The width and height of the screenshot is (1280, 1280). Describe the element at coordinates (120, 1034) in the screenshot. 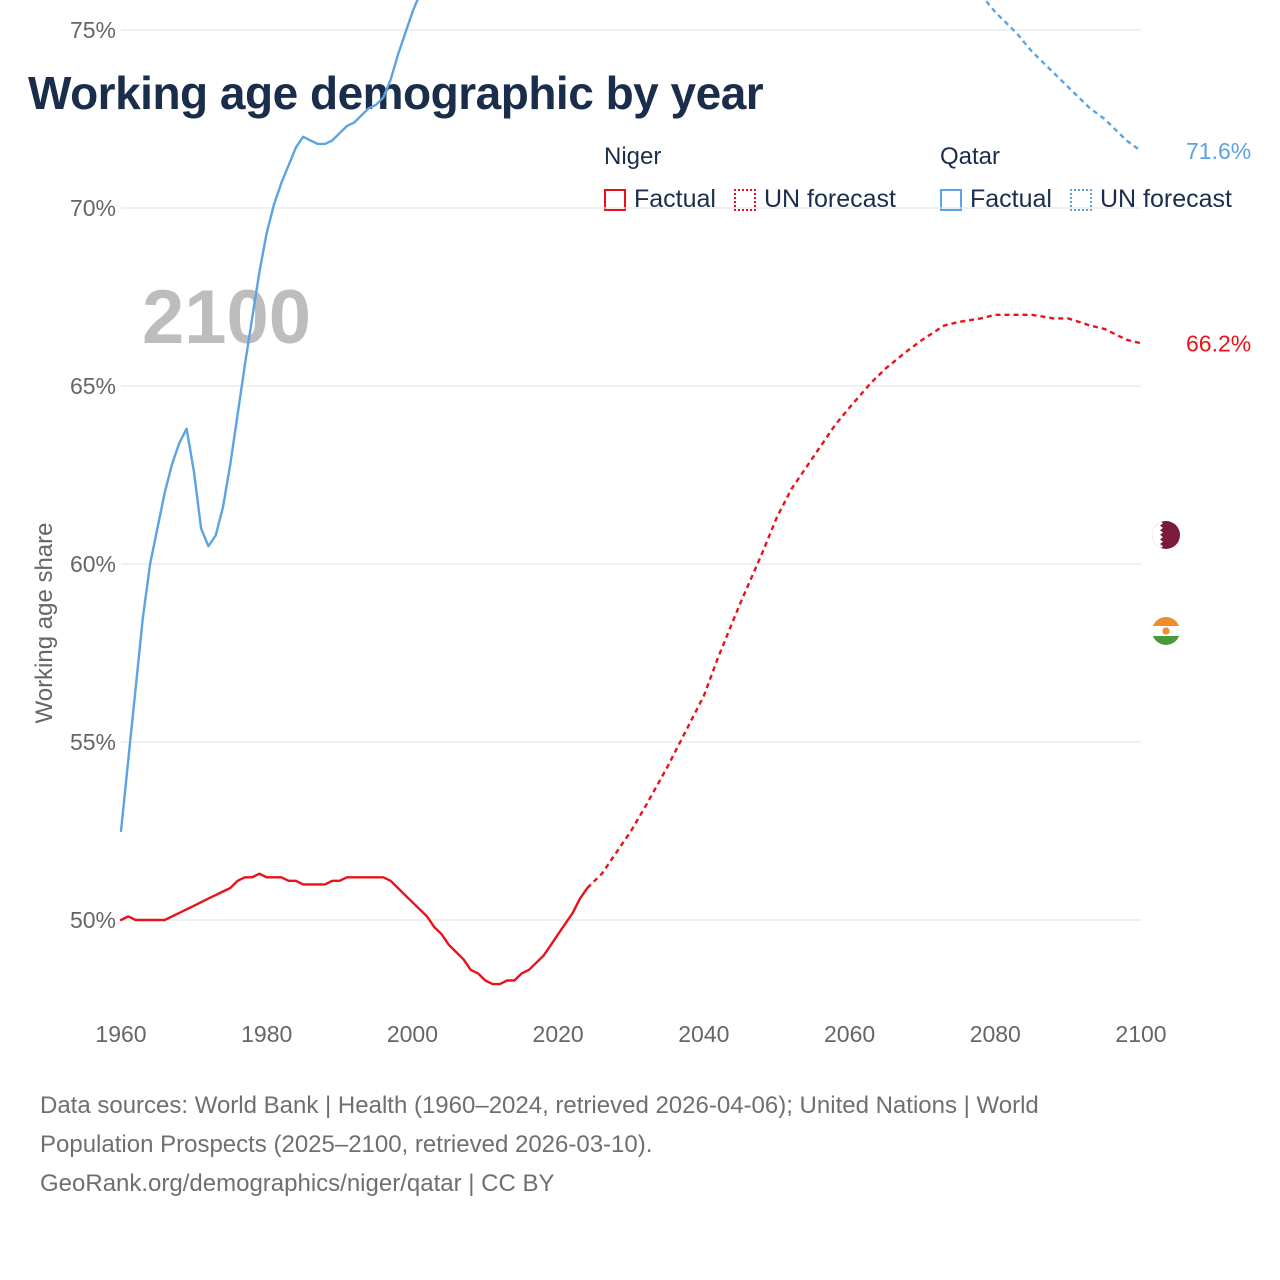

I see `x-tick-label: 1960` at that location.